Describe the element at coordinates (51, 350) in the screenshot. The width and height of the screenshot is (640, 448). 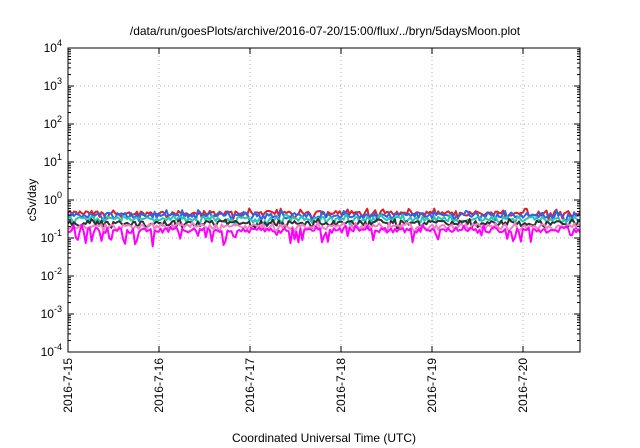
I see `y-tick-label: 10⁻⁴` at that location.